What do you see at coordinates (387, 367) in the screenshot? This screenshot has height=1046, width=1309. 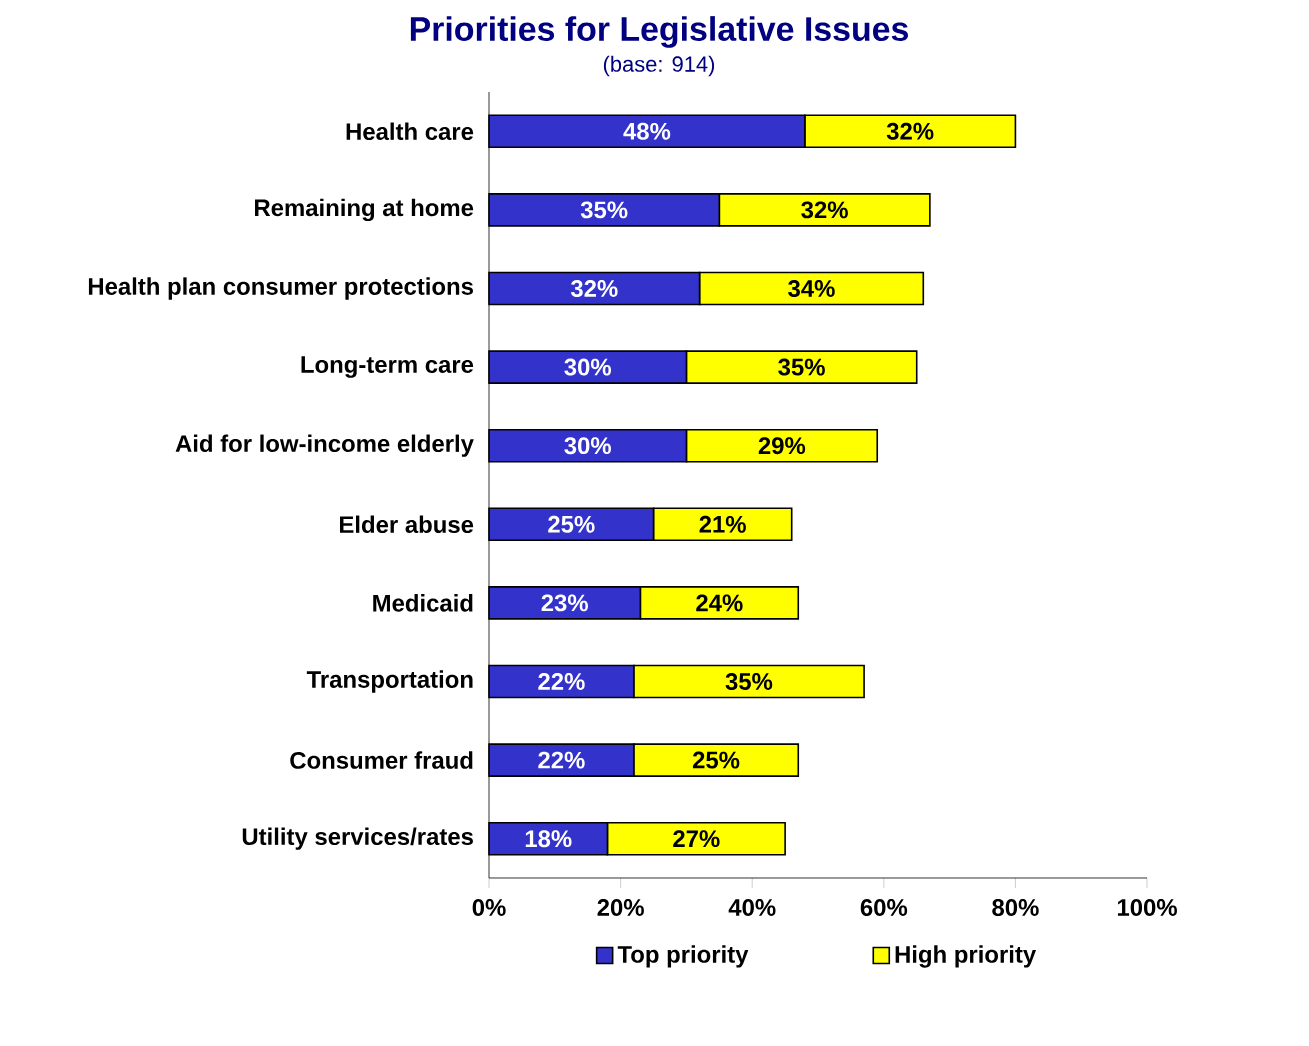 I see `y-tick-label: Long-term care` at bounding box center [387, 367].